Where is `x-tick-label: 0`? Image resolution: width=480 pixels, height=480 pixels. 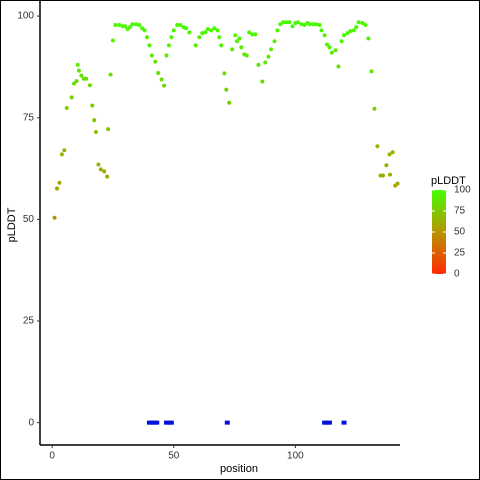
x-tick-label: 0 is located at coordinates (52, 456).